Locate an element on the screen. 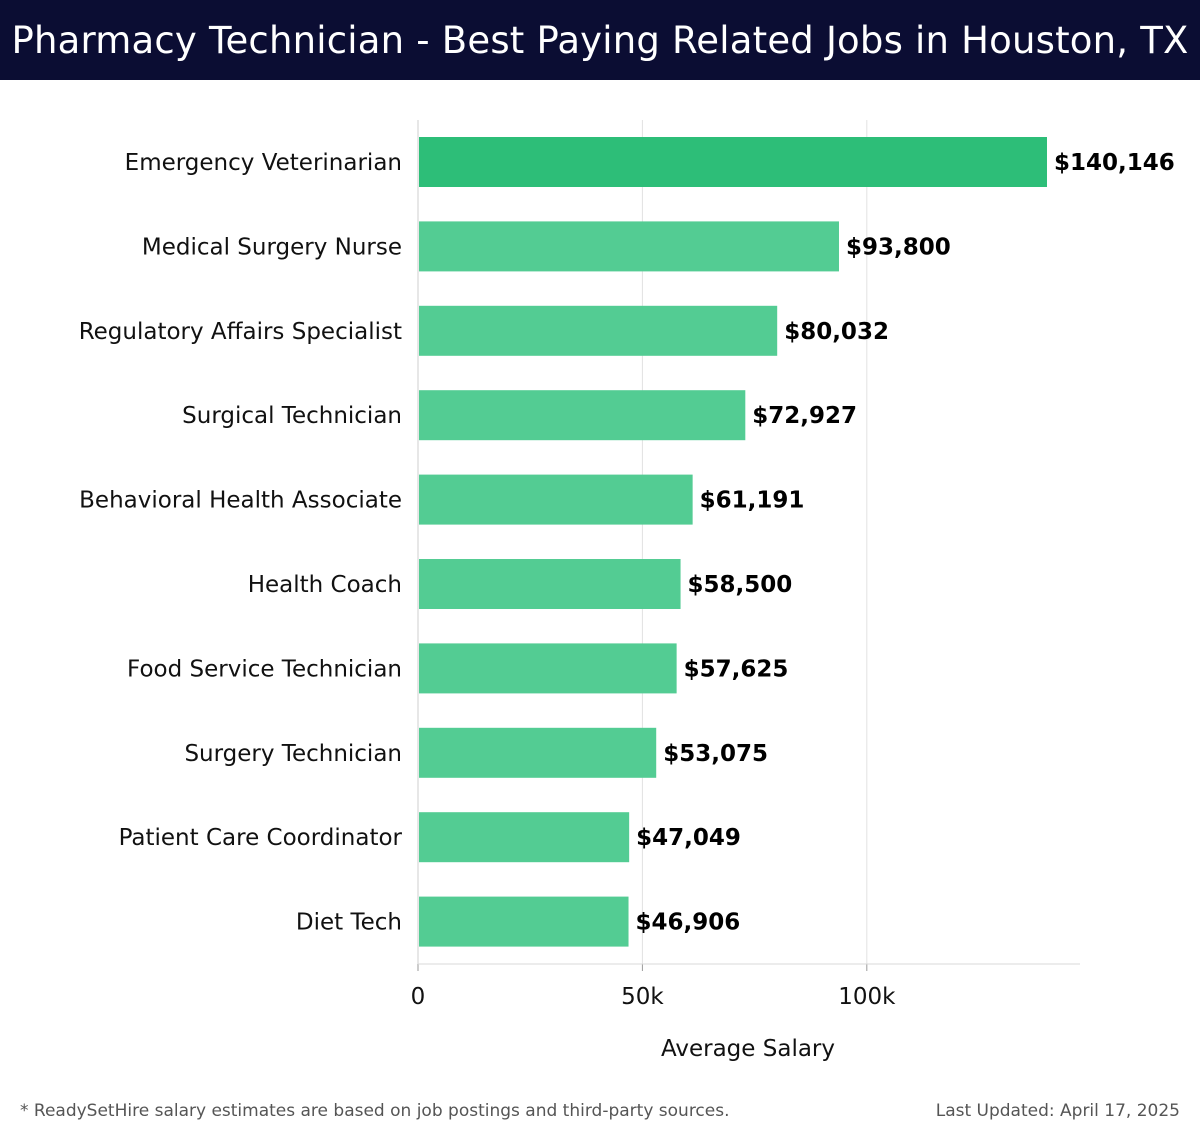 The height and width of the screenshot is (1140, 1200). category-label: Regulatory Affairs Specialist is located at coordinates (240, 332).